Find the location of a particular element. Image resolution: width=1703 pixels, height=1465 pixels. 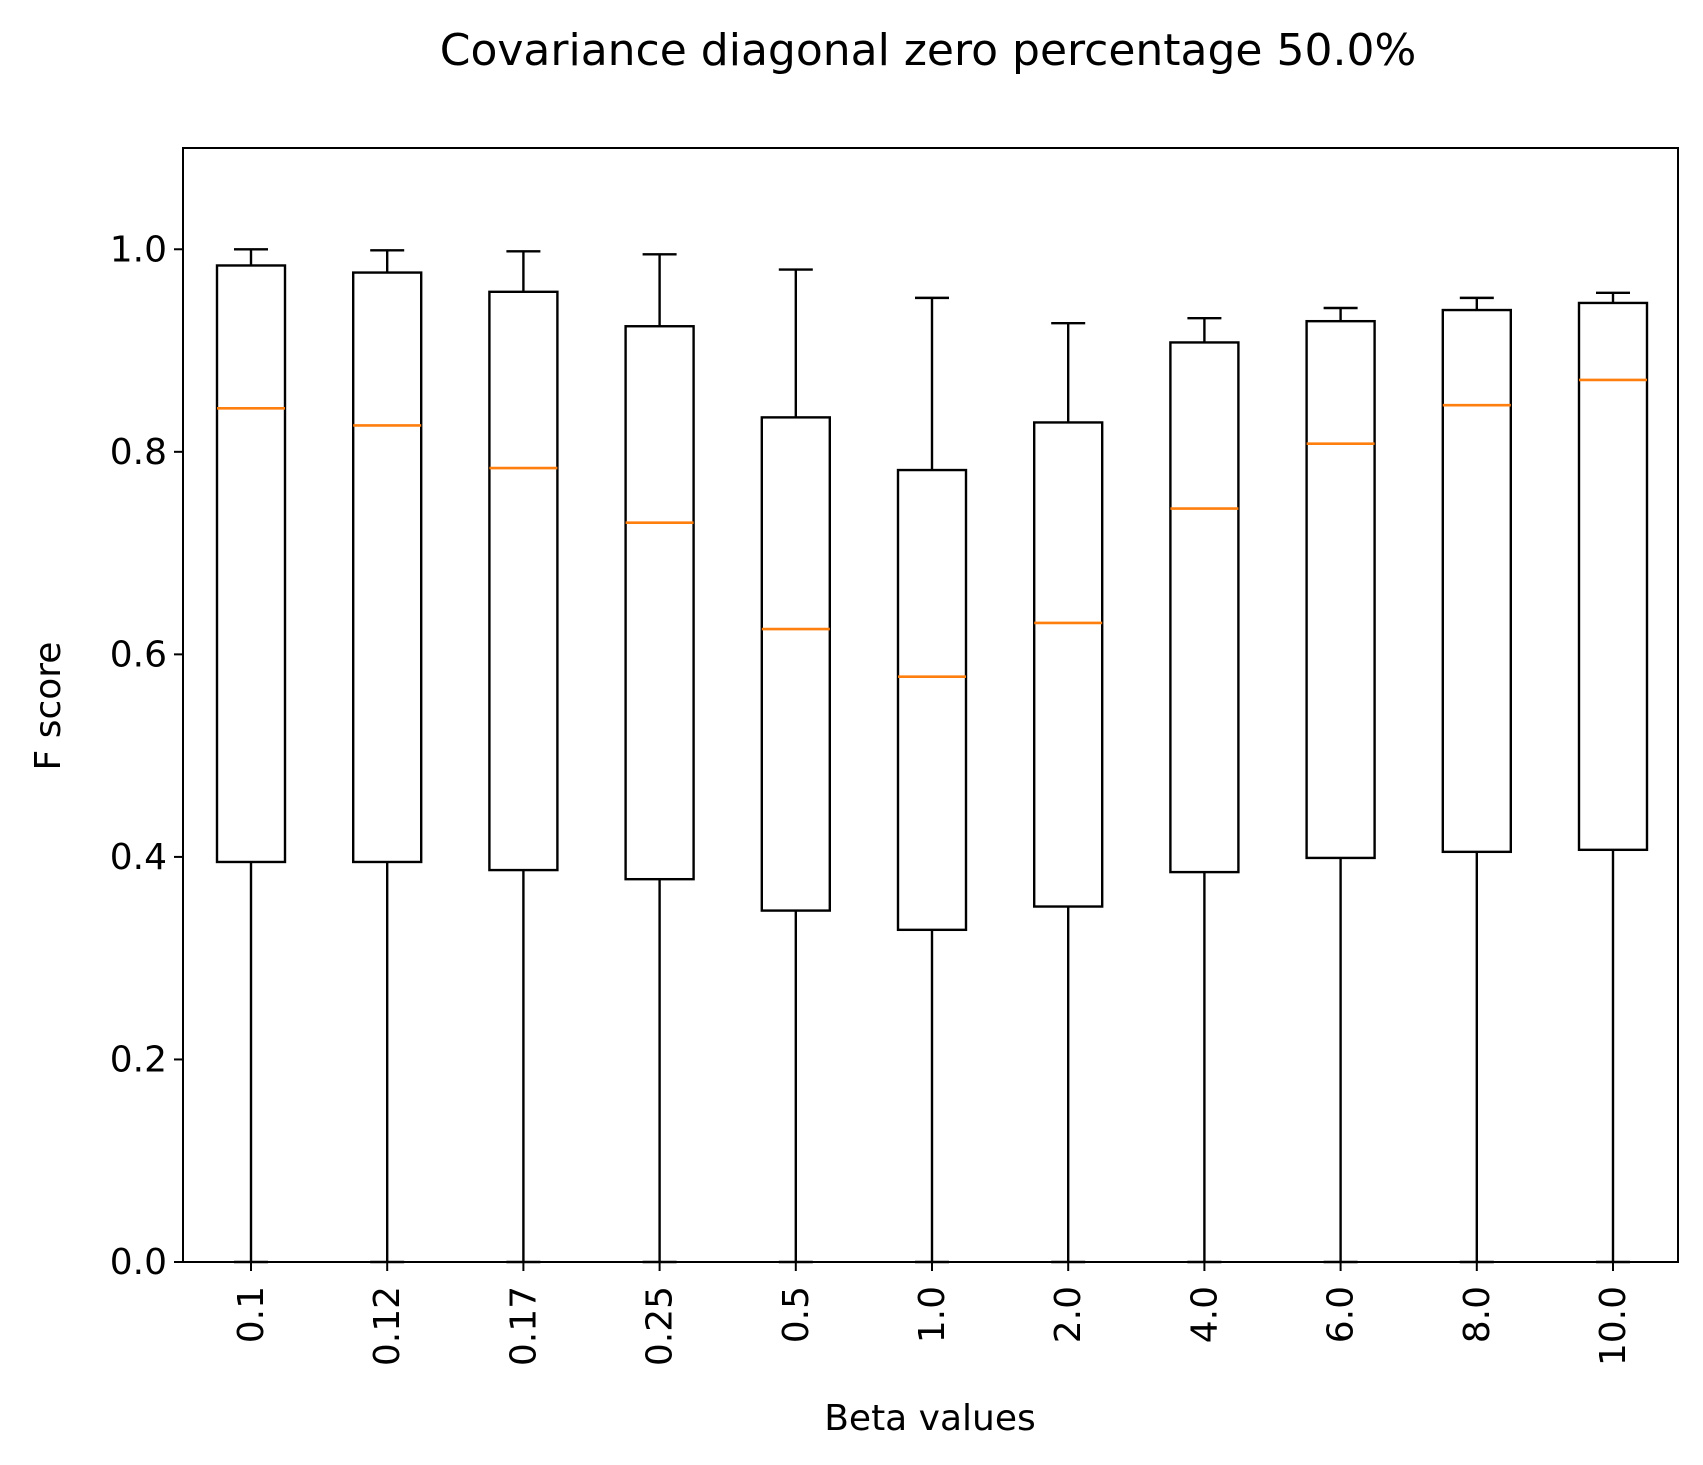

y-tick-label: 0.4 is located at coordinates (138, 857).